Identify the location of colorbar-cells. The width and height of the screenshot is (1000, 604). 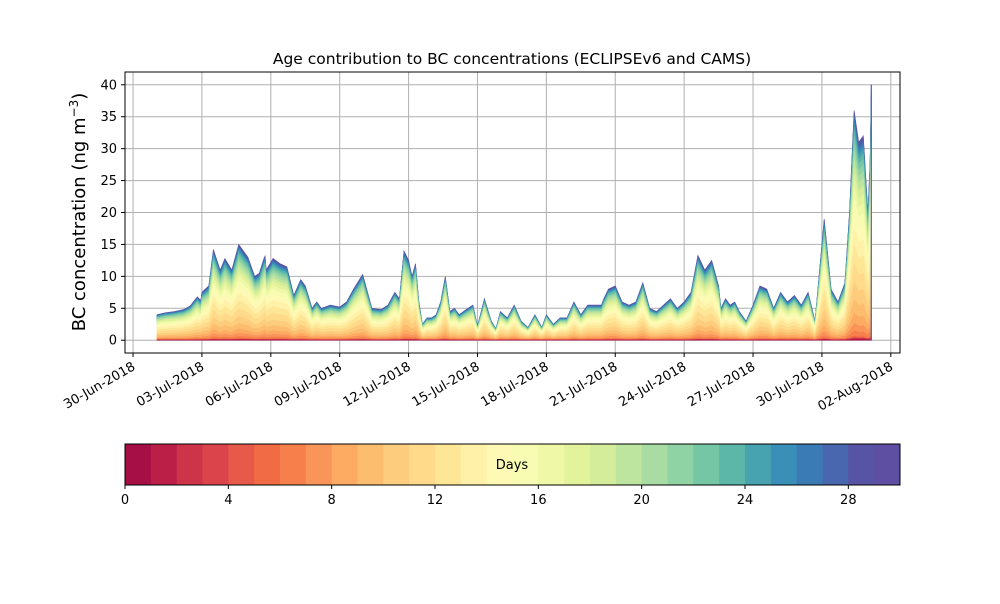
(513, 464).